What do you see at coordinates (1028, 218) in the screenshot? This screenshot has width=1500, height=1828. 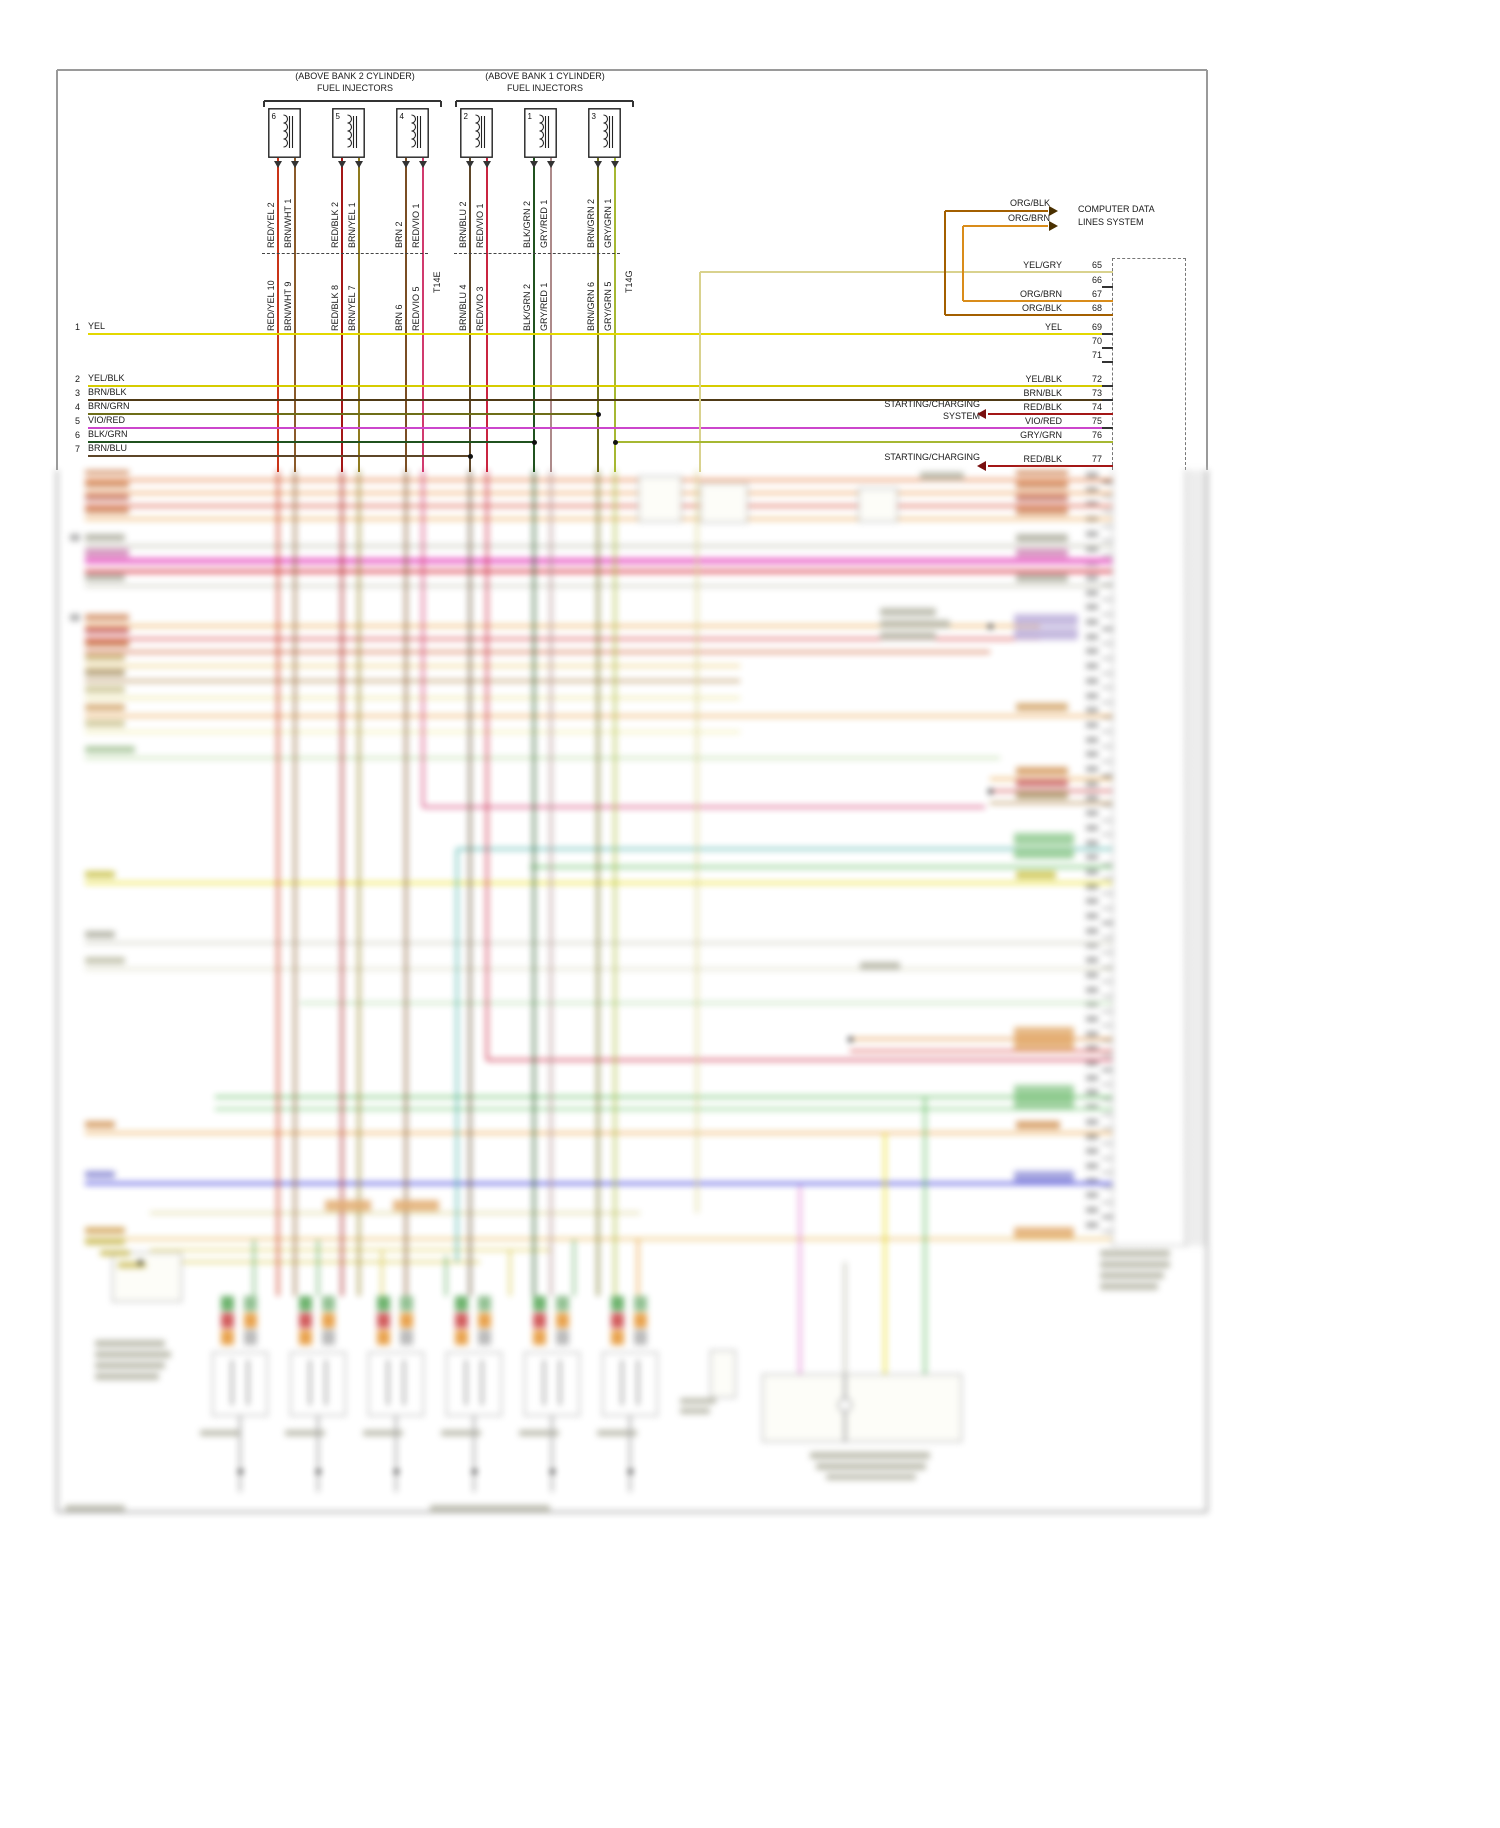 I see `org-brn-wire-label: ORG/BRN` at bounding box center [1028, 218].